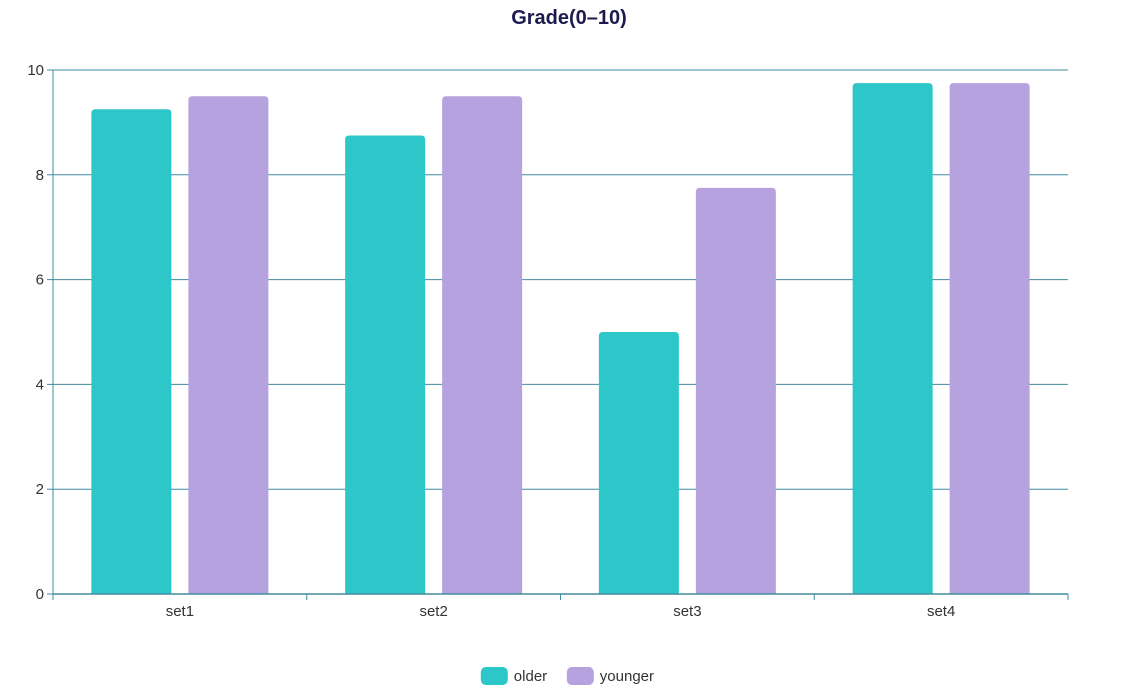  What do you see at coordinates (40, 594) in the screenshot?
I see `y-tick-label: 0` at bounding box center [40, 594].